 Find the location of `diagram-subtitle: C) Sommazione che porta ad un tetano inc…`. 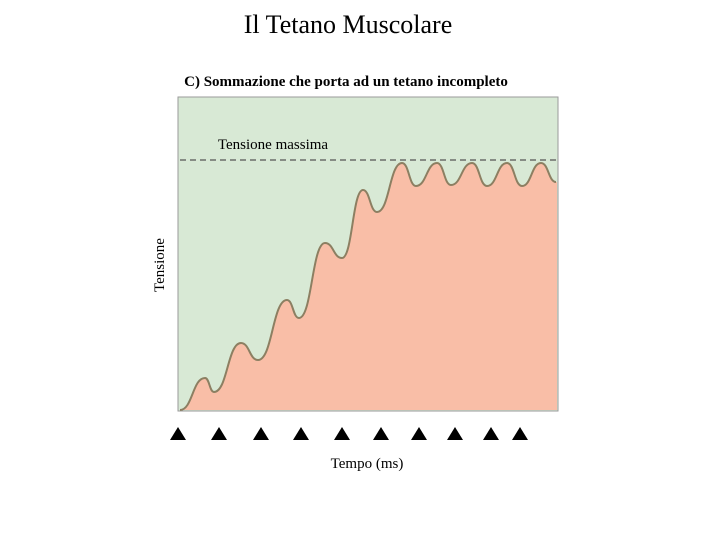

diagram-subtitle: C) Sommazione che porta ad un tetano inc… is located at coordinates (346, 82).